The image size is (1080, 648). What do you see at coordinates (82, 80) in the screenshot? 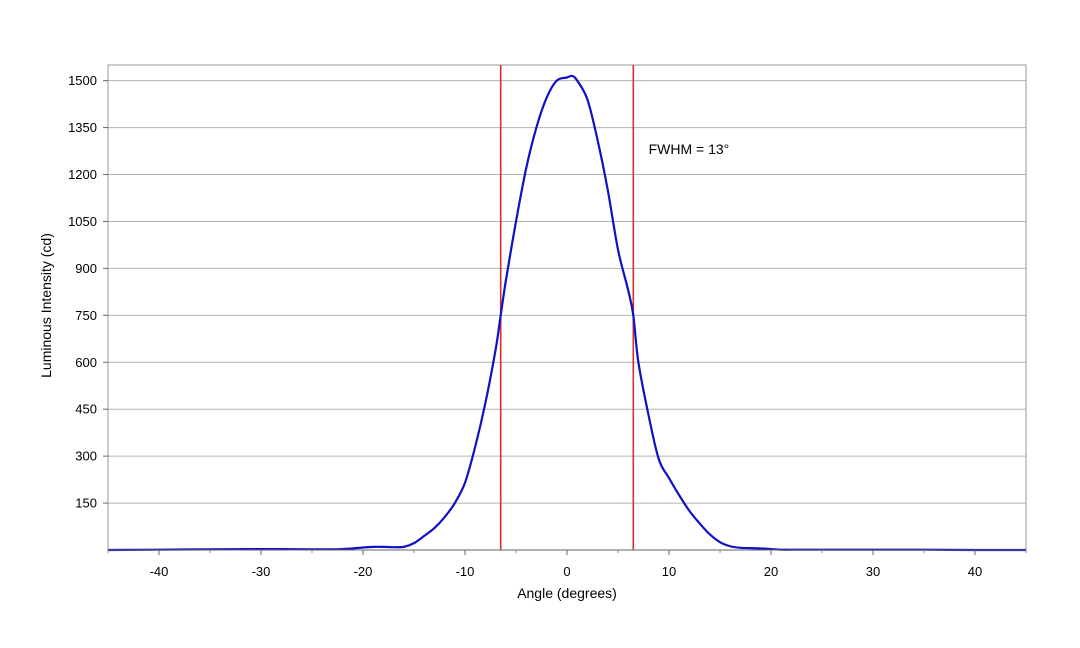
I see `y-tick-label: 1500` at bounding box center [82, 80].